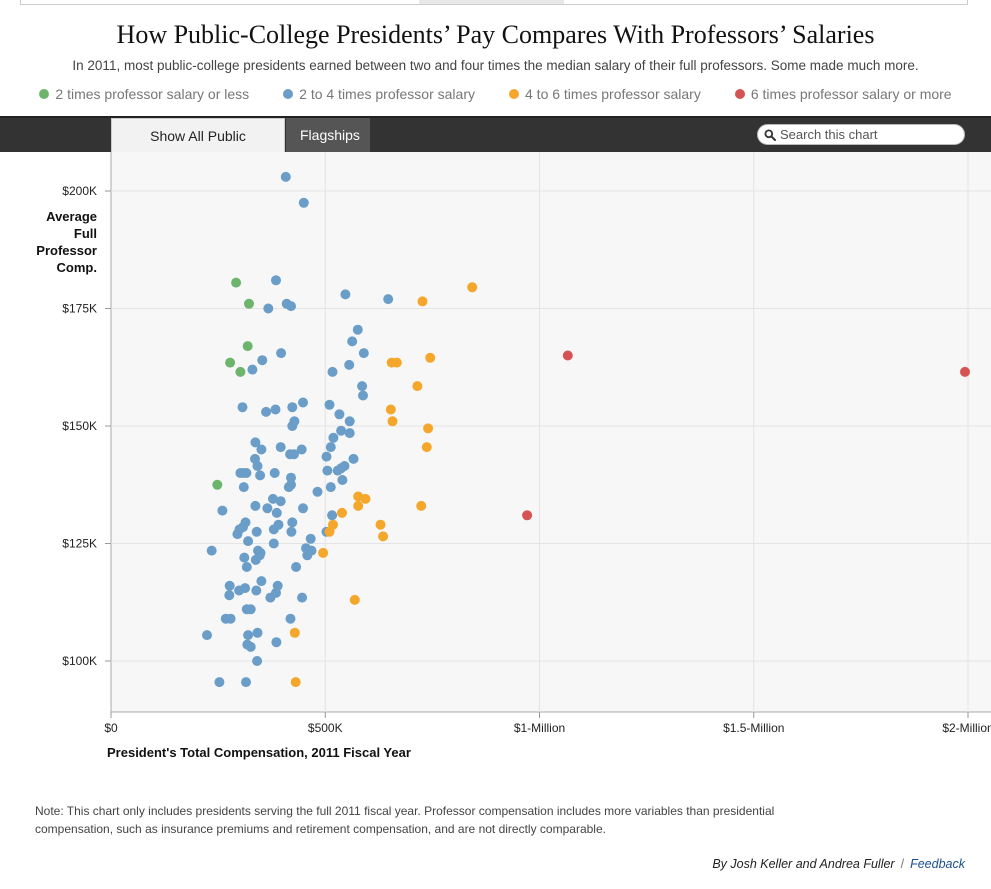  What do you see at coordinates (870, 134) in the screenshot?
I see `search-input` at bounding box center [870, 134].